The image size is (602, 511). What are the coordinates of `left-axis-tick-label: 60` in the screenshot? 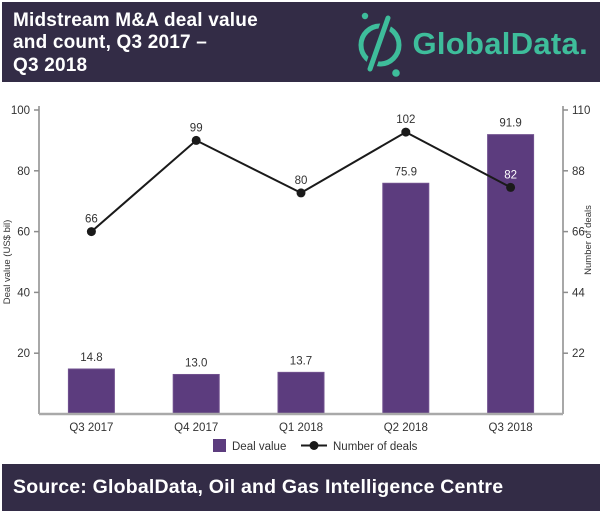 It's located at (23, 233).